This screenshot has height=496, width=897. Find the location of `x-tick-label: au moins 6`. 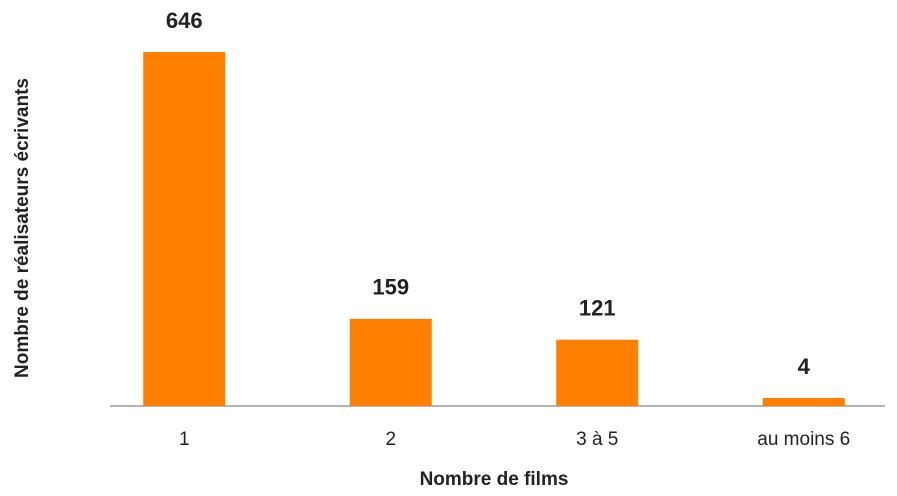

x-tick-label: au moins 6 is located at coordinates (803, 439).